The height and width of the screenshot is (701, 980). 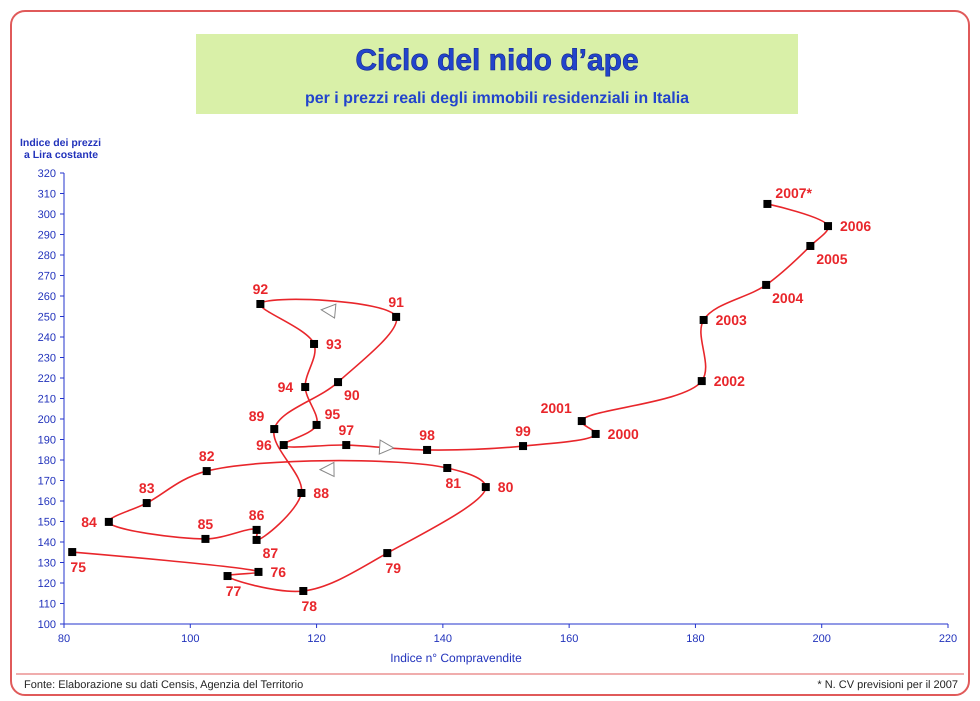 What do you see at coordinates (146, 488) in the screenshot?
I see `annotation: 83` at bounding box center [146, 488].